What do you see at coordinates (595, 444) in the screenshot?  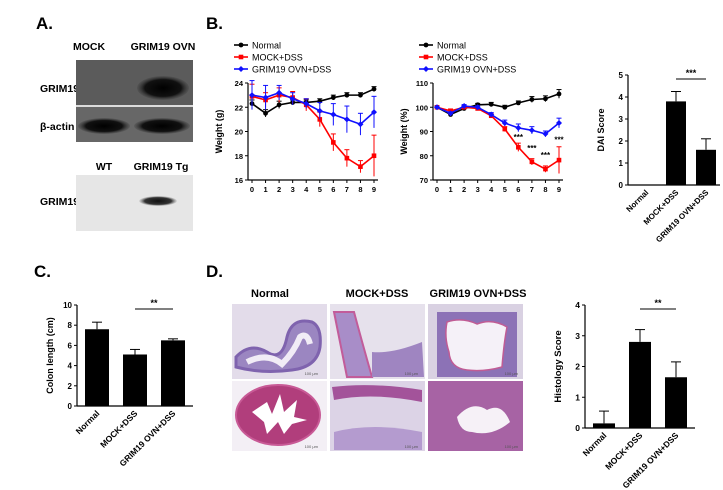 I see `x-tick-label: Normal` at bounding box center [595, 444].